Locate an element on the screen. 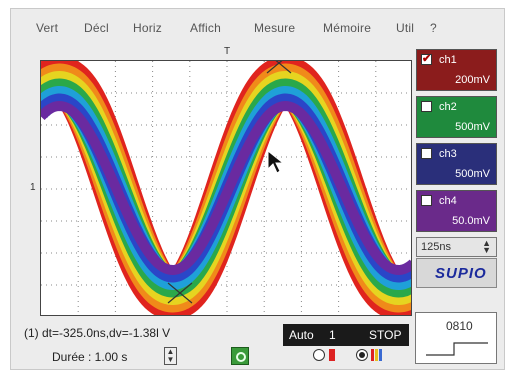  menu-help: ? is located at coordinates (433, 28).